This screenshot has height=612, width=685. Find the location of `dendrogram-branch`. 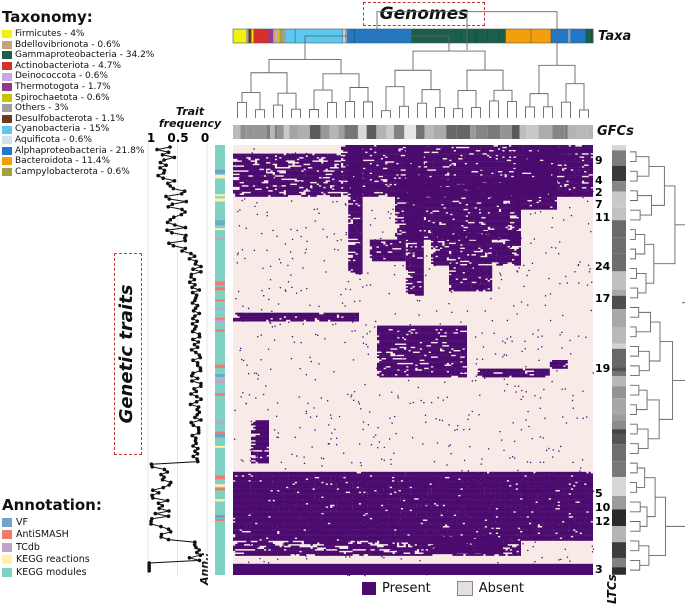

dendrogram-branch is located at coordinates (278, 111).